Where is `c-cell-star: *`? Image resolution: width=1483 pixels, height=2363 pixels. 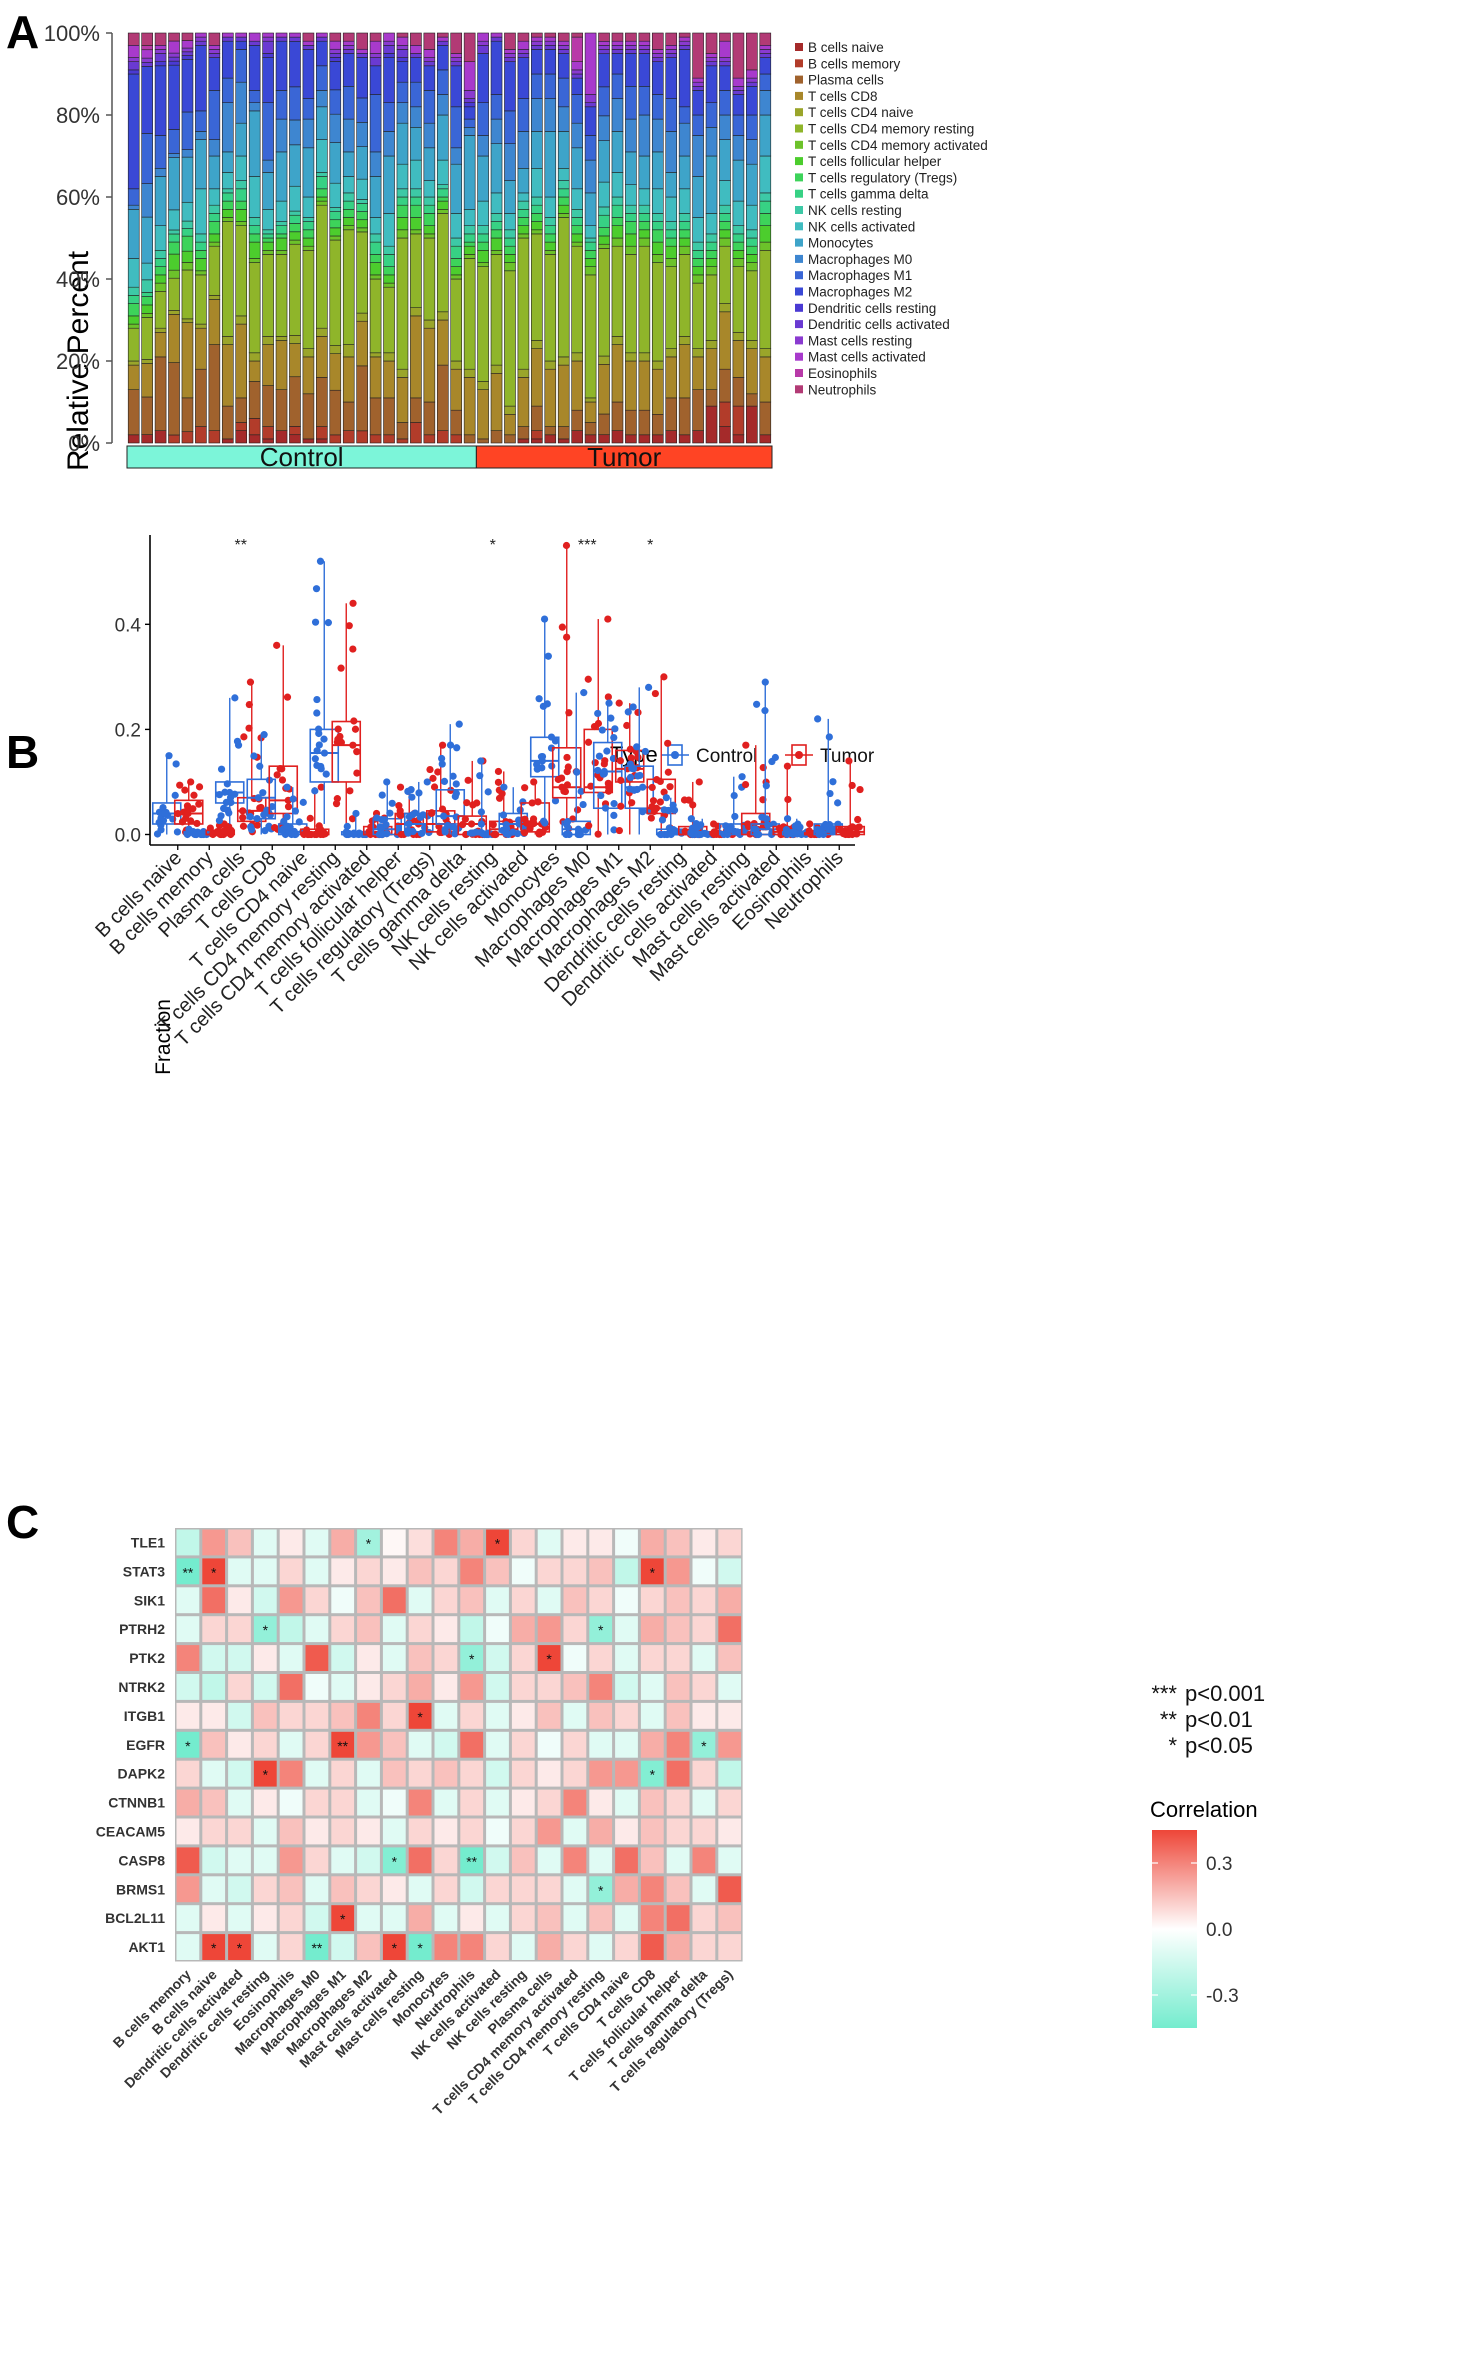 c-cell-star: * is located at coordinates (214, 1948).